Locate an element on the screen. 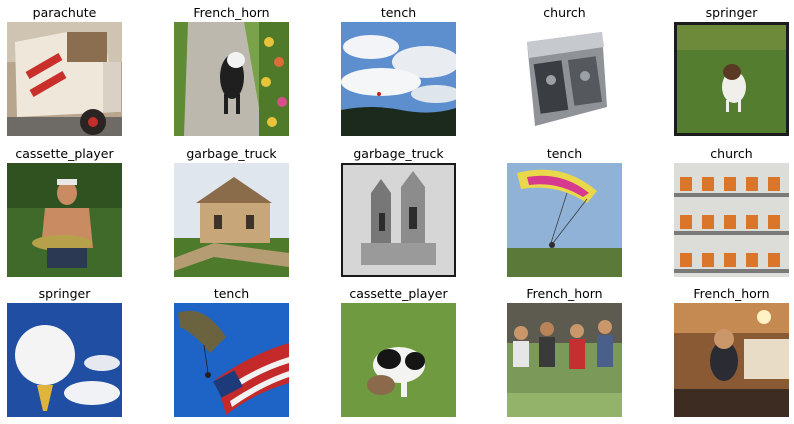 This screenshot has width=794, height=424. golf-ball-thumbnail is located at coordinates (64, 360).